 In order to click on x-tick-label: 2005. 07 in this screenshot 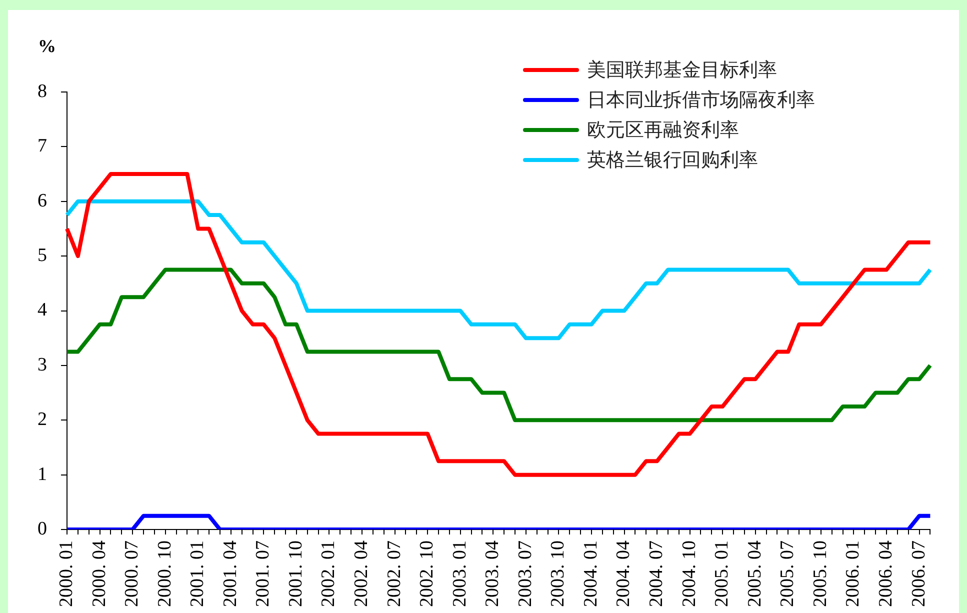, I will do `click(787, 573)`.